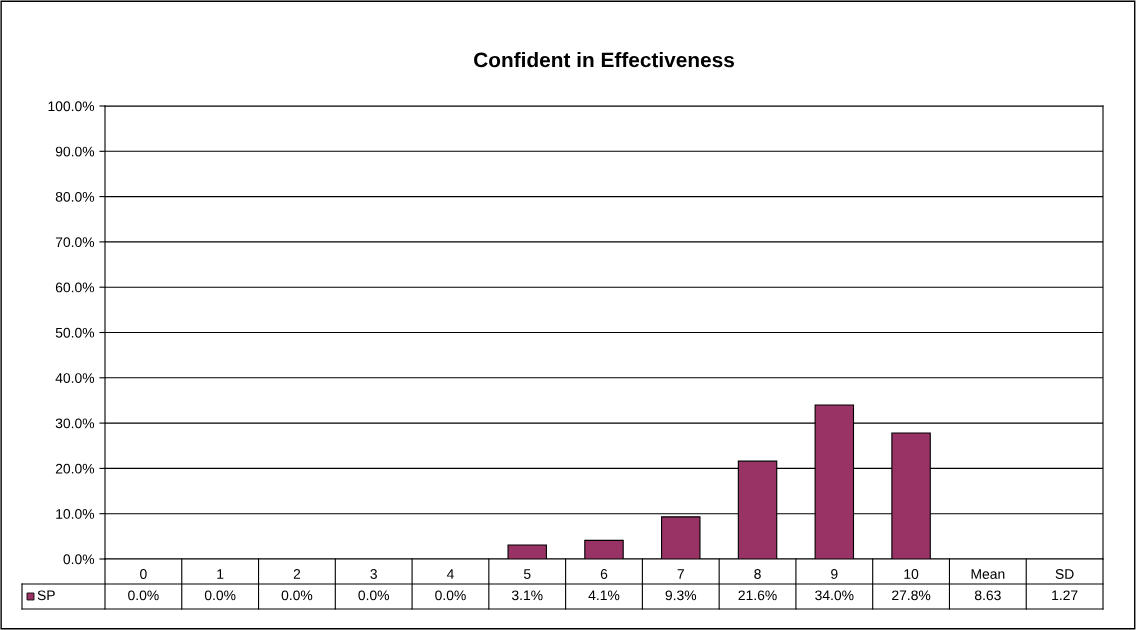  I want to click on y-tick-label: 70.0%, so click(75, 242).